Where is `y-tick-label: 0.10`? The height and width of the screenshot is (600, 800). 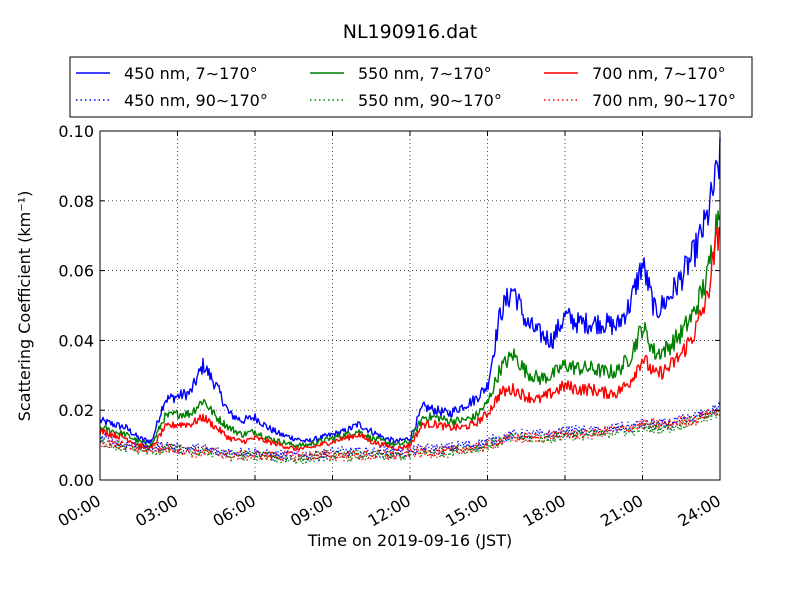
y-tick-label: 0.10 is located at coordinates (76, 131).